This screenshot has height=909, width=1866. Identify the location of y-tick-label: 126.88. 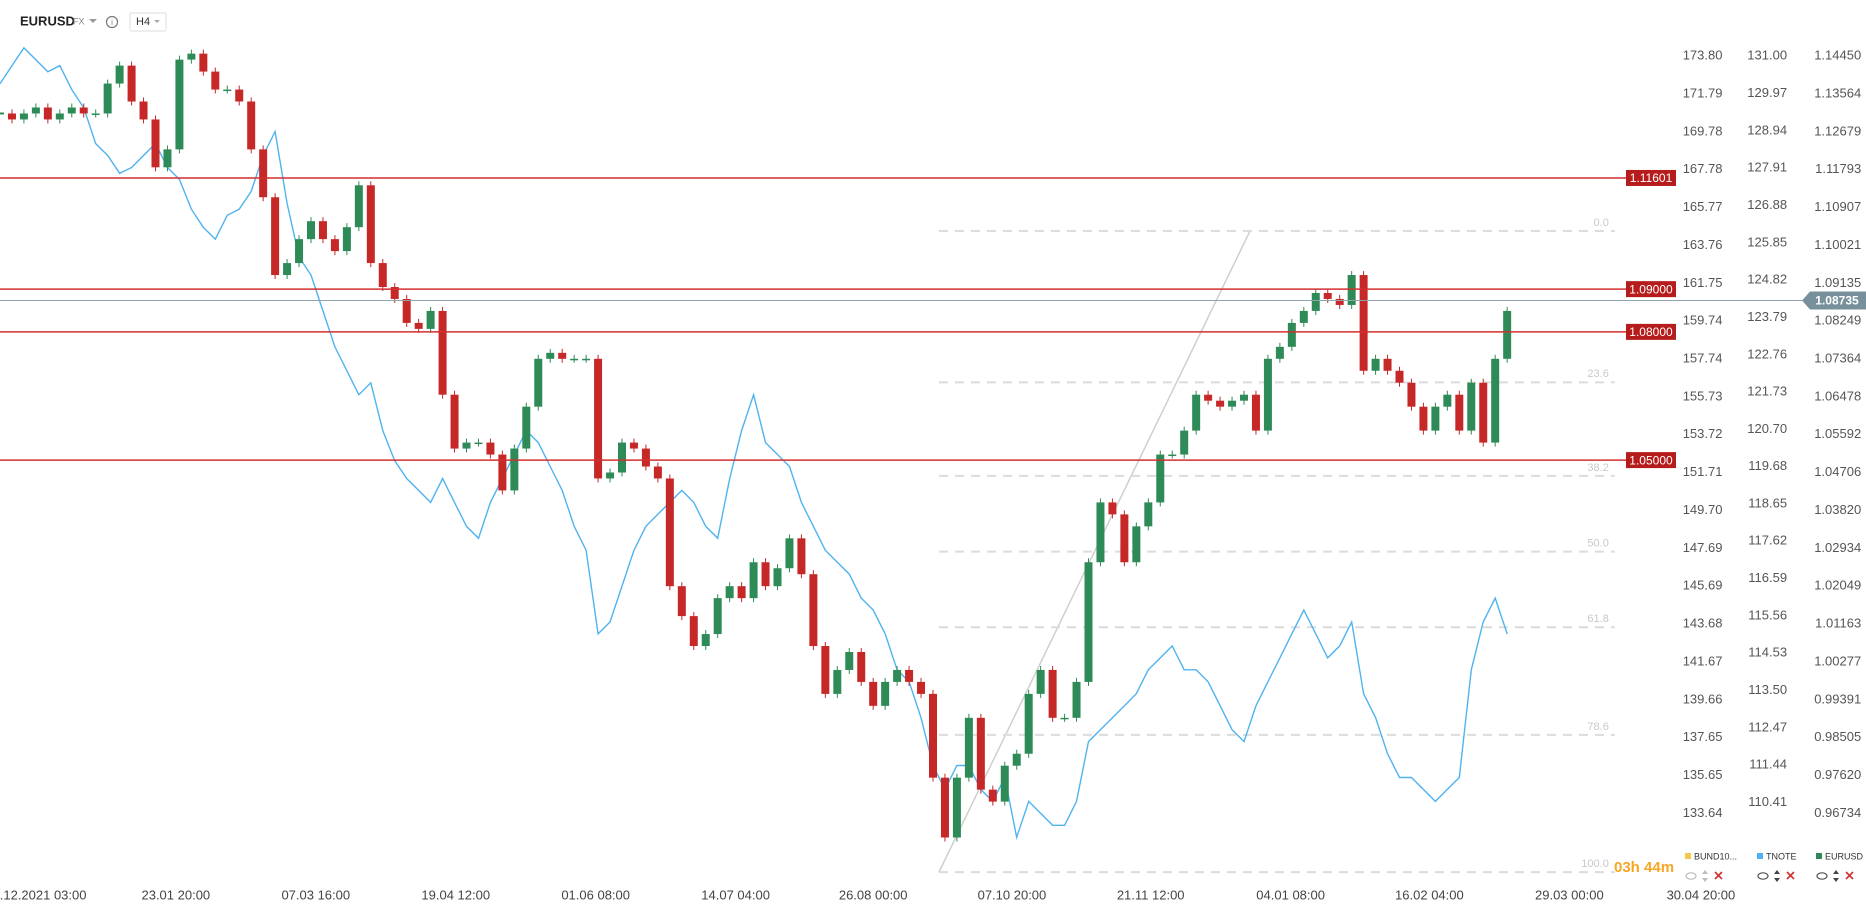
(1767, 204).